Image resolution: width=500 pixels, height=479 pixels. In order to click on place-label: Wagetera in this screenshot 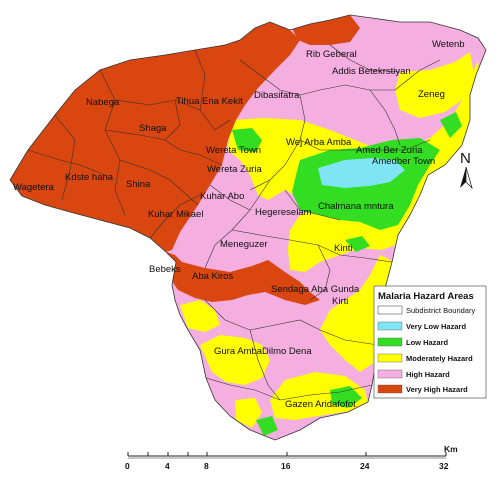, I will do `click(34, 187)`.